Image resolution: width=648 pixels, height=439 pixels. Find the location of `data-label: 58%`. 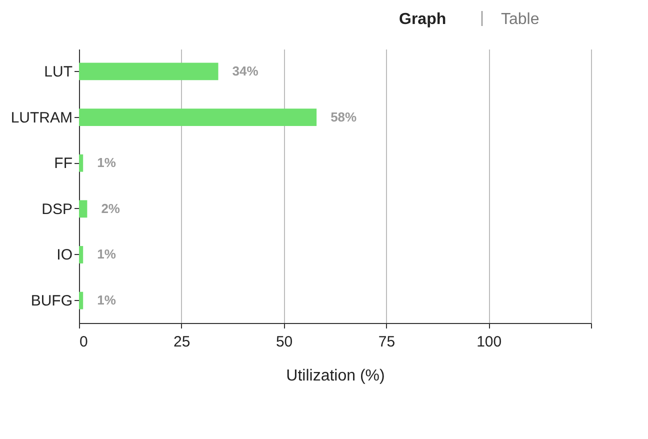

data-label: 58% is located at coordinates (344, 116).